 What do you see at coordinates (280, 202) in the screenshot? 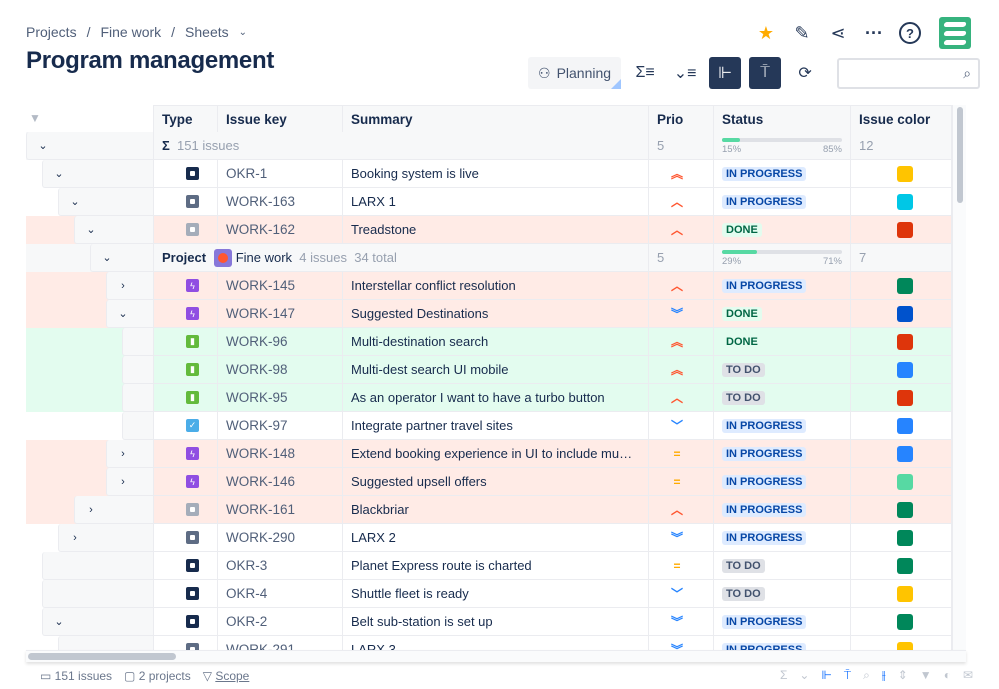
I see `issue-key: WORK-163` at bounding box center [280, 202].